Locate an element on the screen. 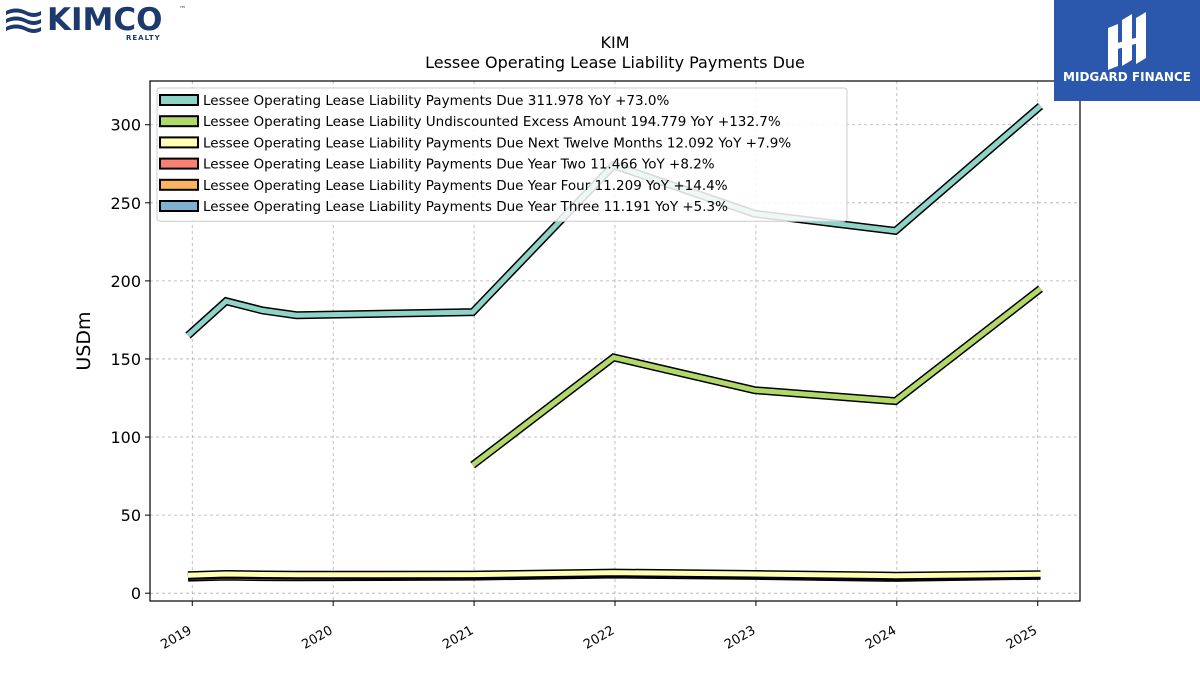  kimco-wave-icon: KIMCO ™ REALTY is located at coordinates (96, 22).